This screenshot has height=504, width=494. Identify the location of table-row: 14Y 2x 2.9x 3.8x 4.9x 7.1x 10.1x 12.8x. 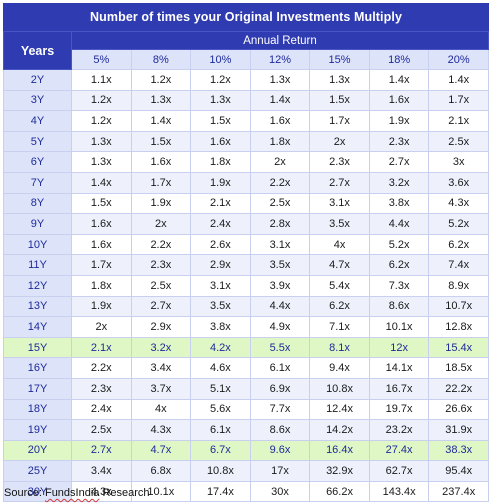
(246, 327).